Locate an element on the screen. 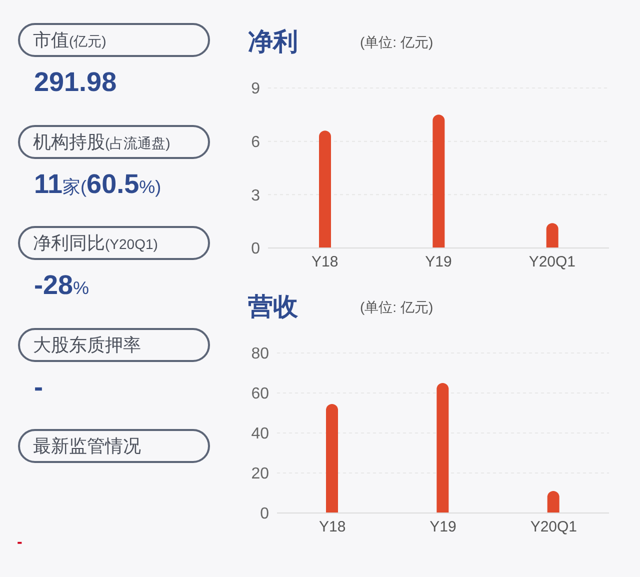  text: 291.98 is located at coordinates (75, 82).